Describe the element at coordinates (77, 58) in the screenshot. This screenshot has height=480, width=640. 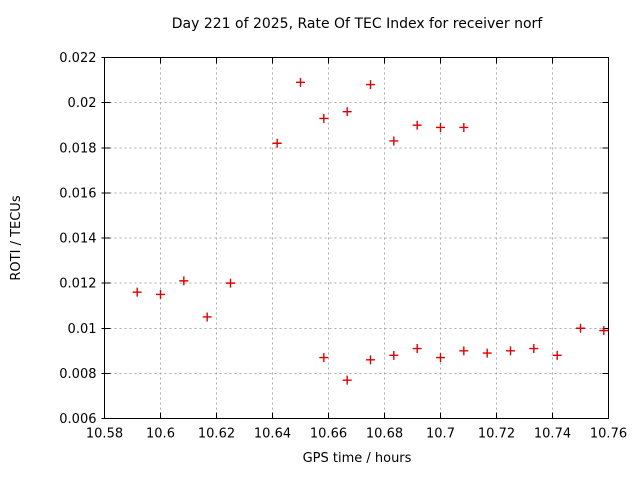
I see `y-tick-label: 0.022` at that location.